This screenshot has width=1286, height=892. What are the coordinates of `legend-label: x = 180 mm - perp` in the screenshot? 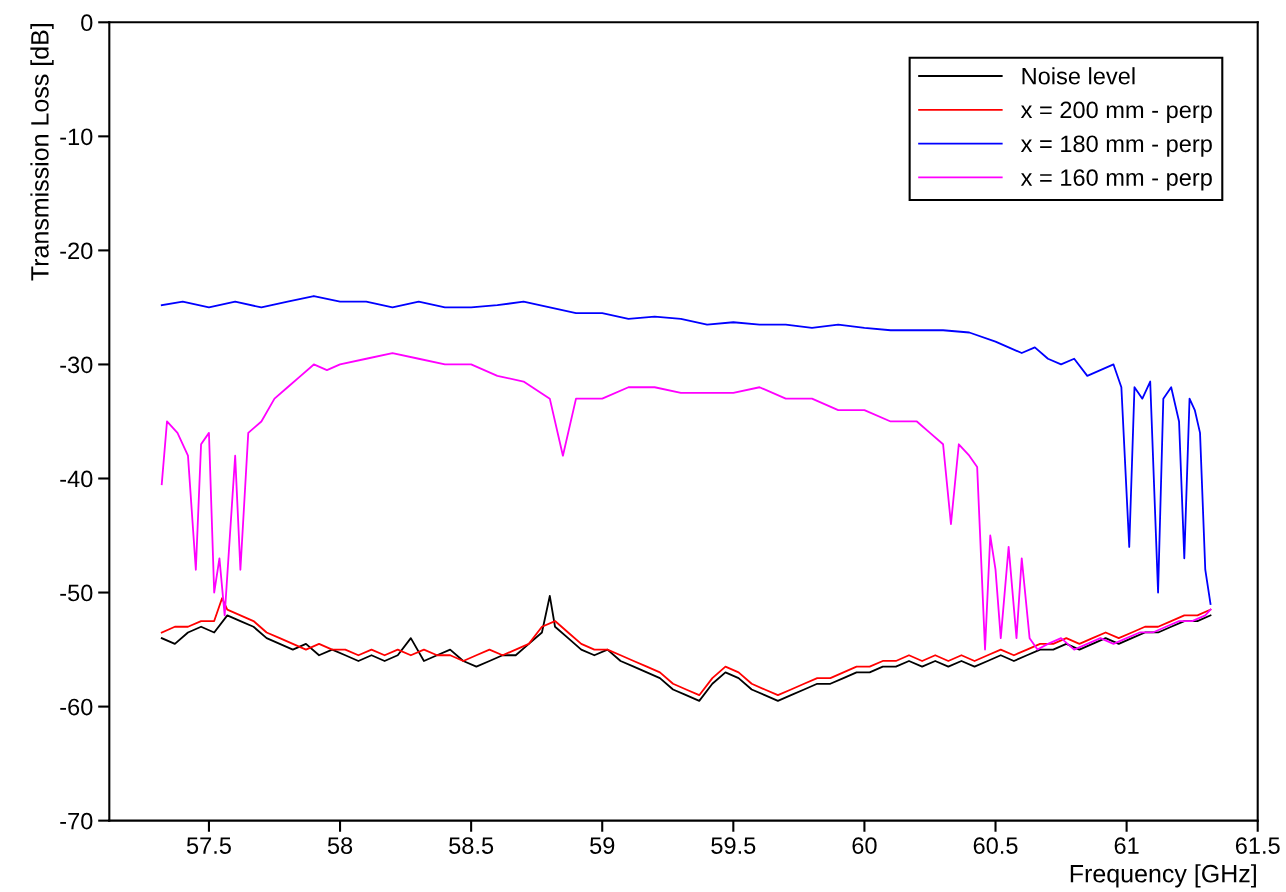 It's located at (1116, 146).